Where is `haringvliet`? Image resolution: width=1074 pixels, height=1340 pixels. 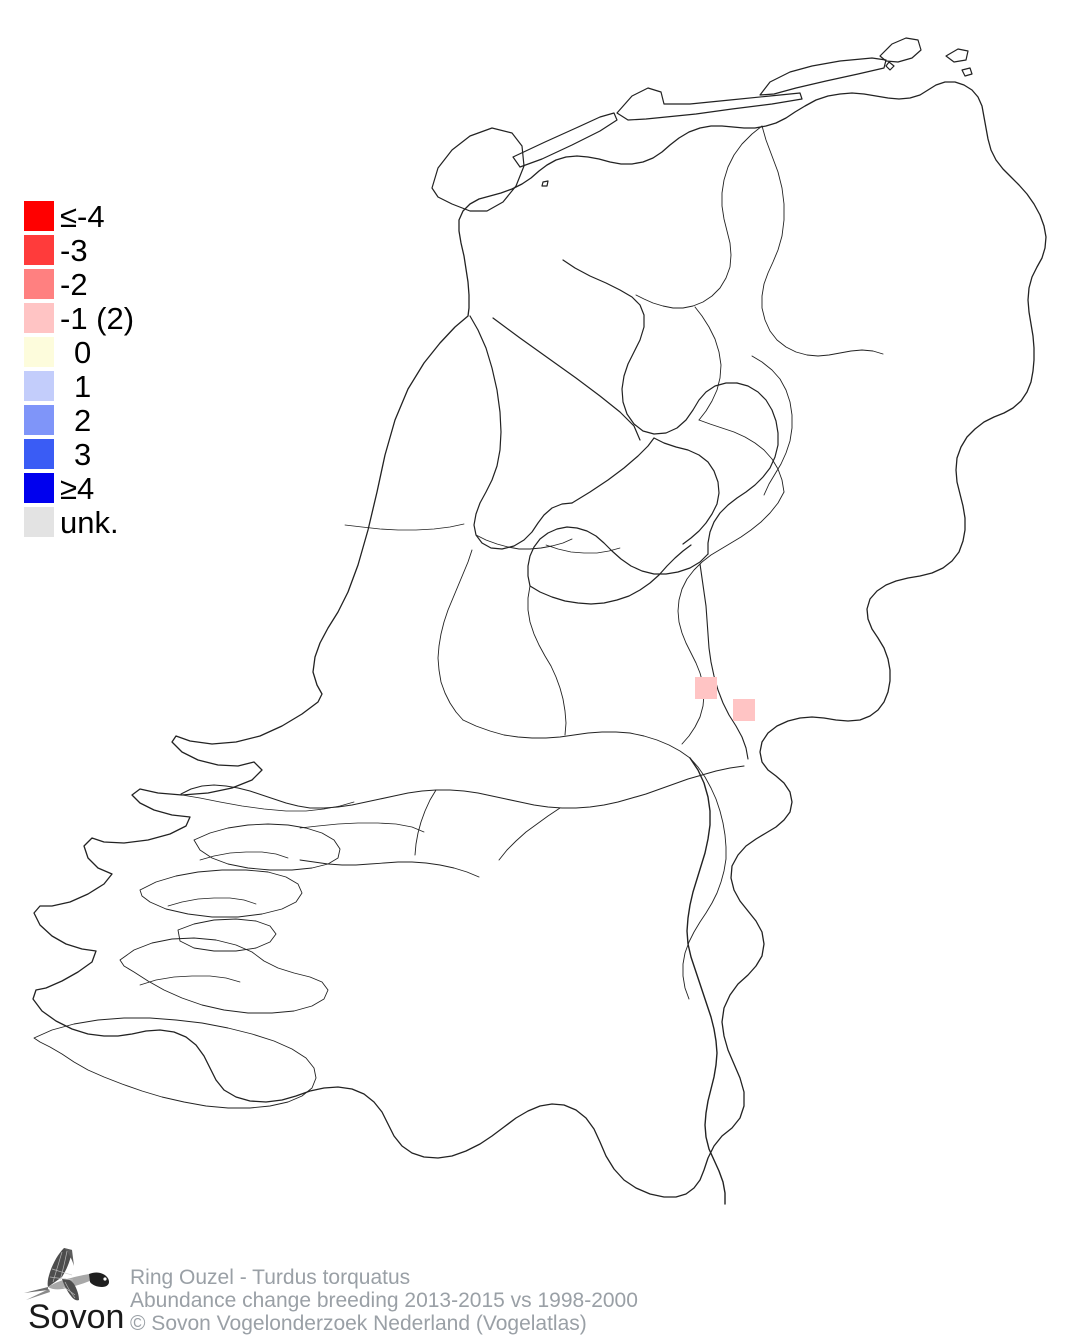 haringvliet is located at coordinates (268, 803).